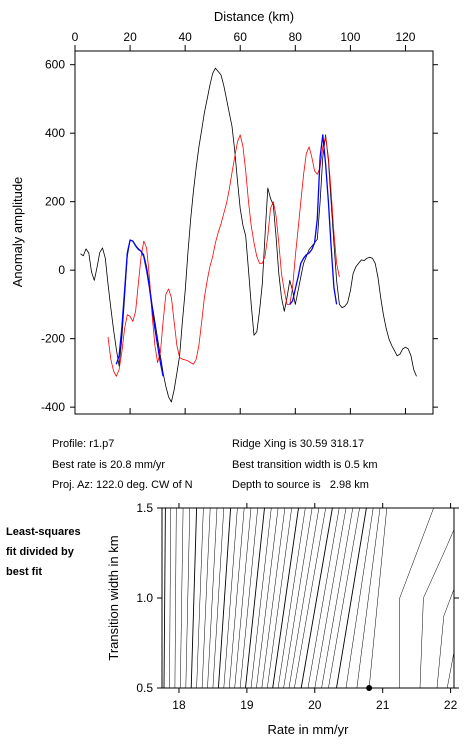  What do you see at coordinates (309, 729) in the screenshot?
I see `bottom-x-axis-title: Rate in mm/yr` at bounding box center [309, 729].